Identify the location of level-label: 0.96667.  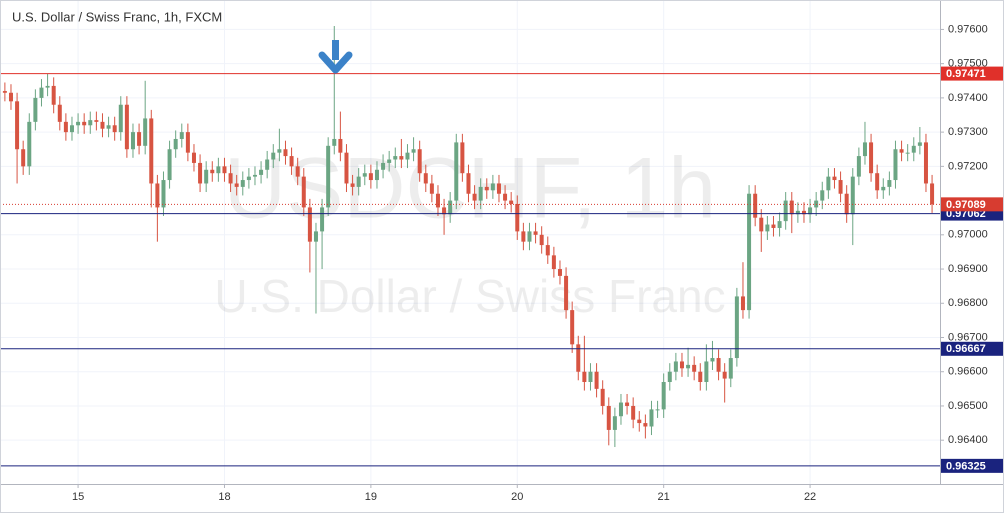
(966, 349).